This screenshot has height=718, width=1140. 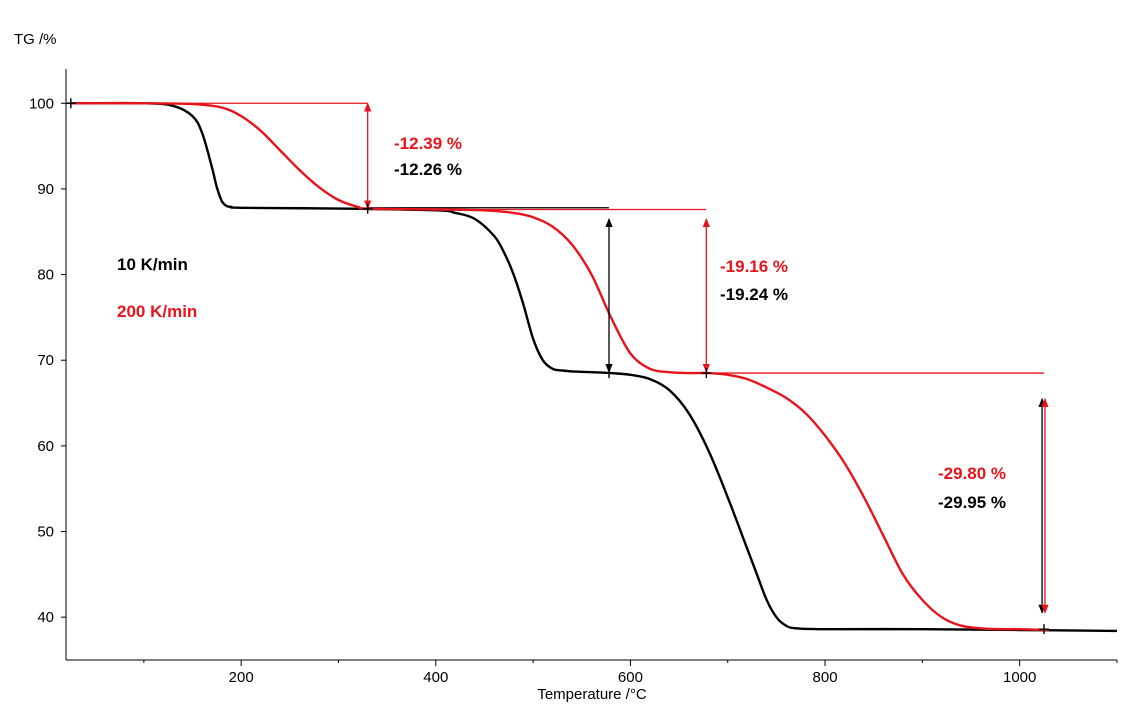 What do you see at coordinates (754, 294) in the screenshot?
I see `step2-label-slow: -19.24 %` at bounding box center [754, 294].